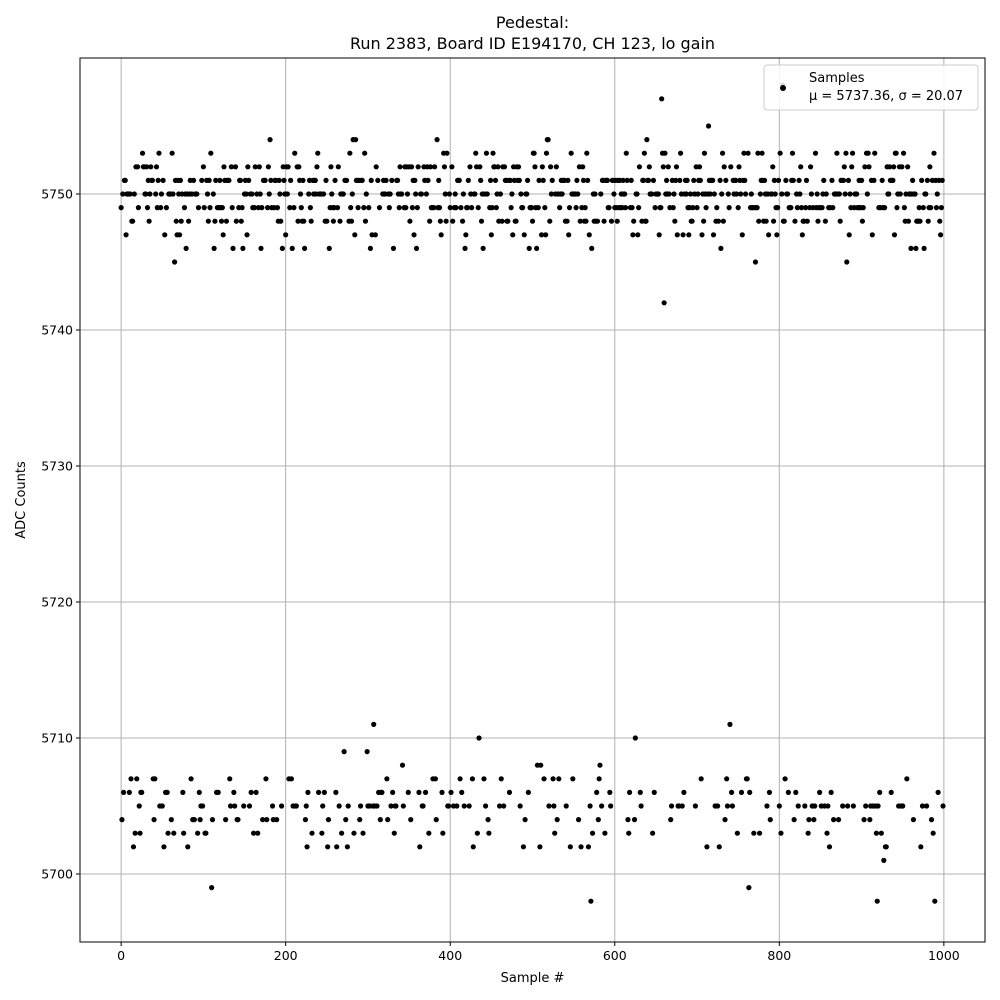 This screenshot has width=1000, height=1000. I want to click on y-axis-label: ADC Counts, so click(21, 500).